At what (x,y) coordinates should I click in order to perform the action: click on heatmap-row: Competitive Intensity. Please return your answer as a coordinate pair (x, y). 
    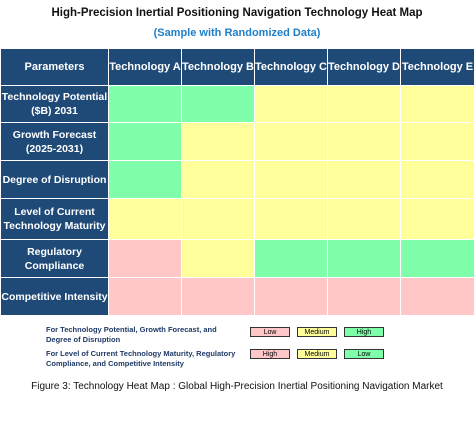
    Looking at the image, I should click on (237, 296).